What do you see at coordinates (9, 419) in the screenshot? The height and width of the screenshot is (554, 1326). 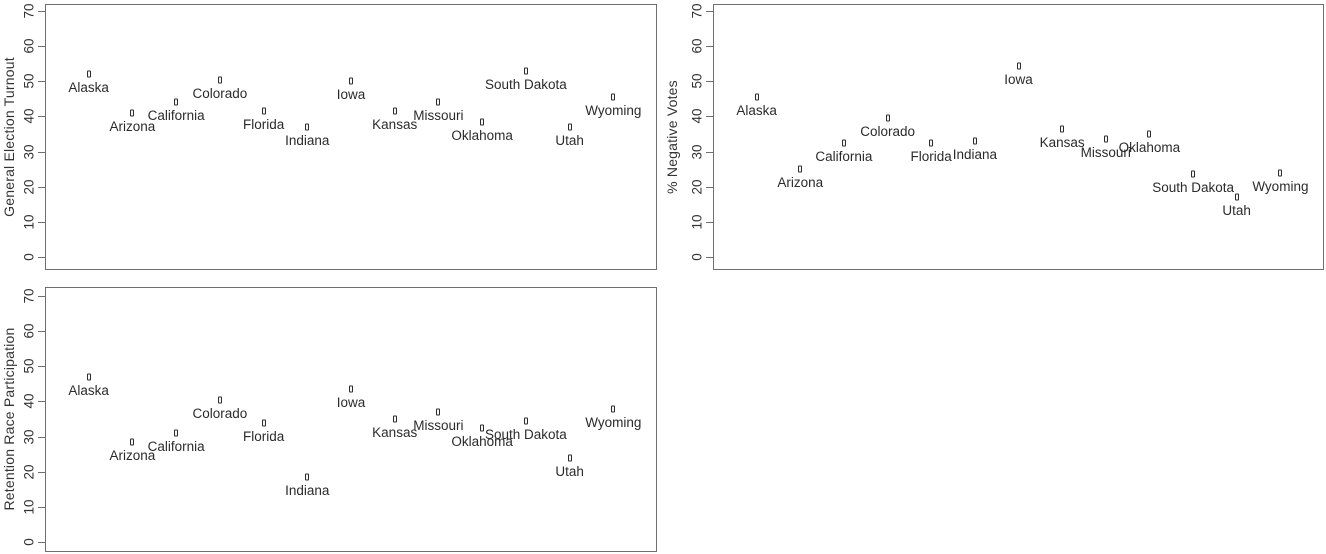 I see `y-axis-title: Retention Race Participation` at bounding box center [9, 419].